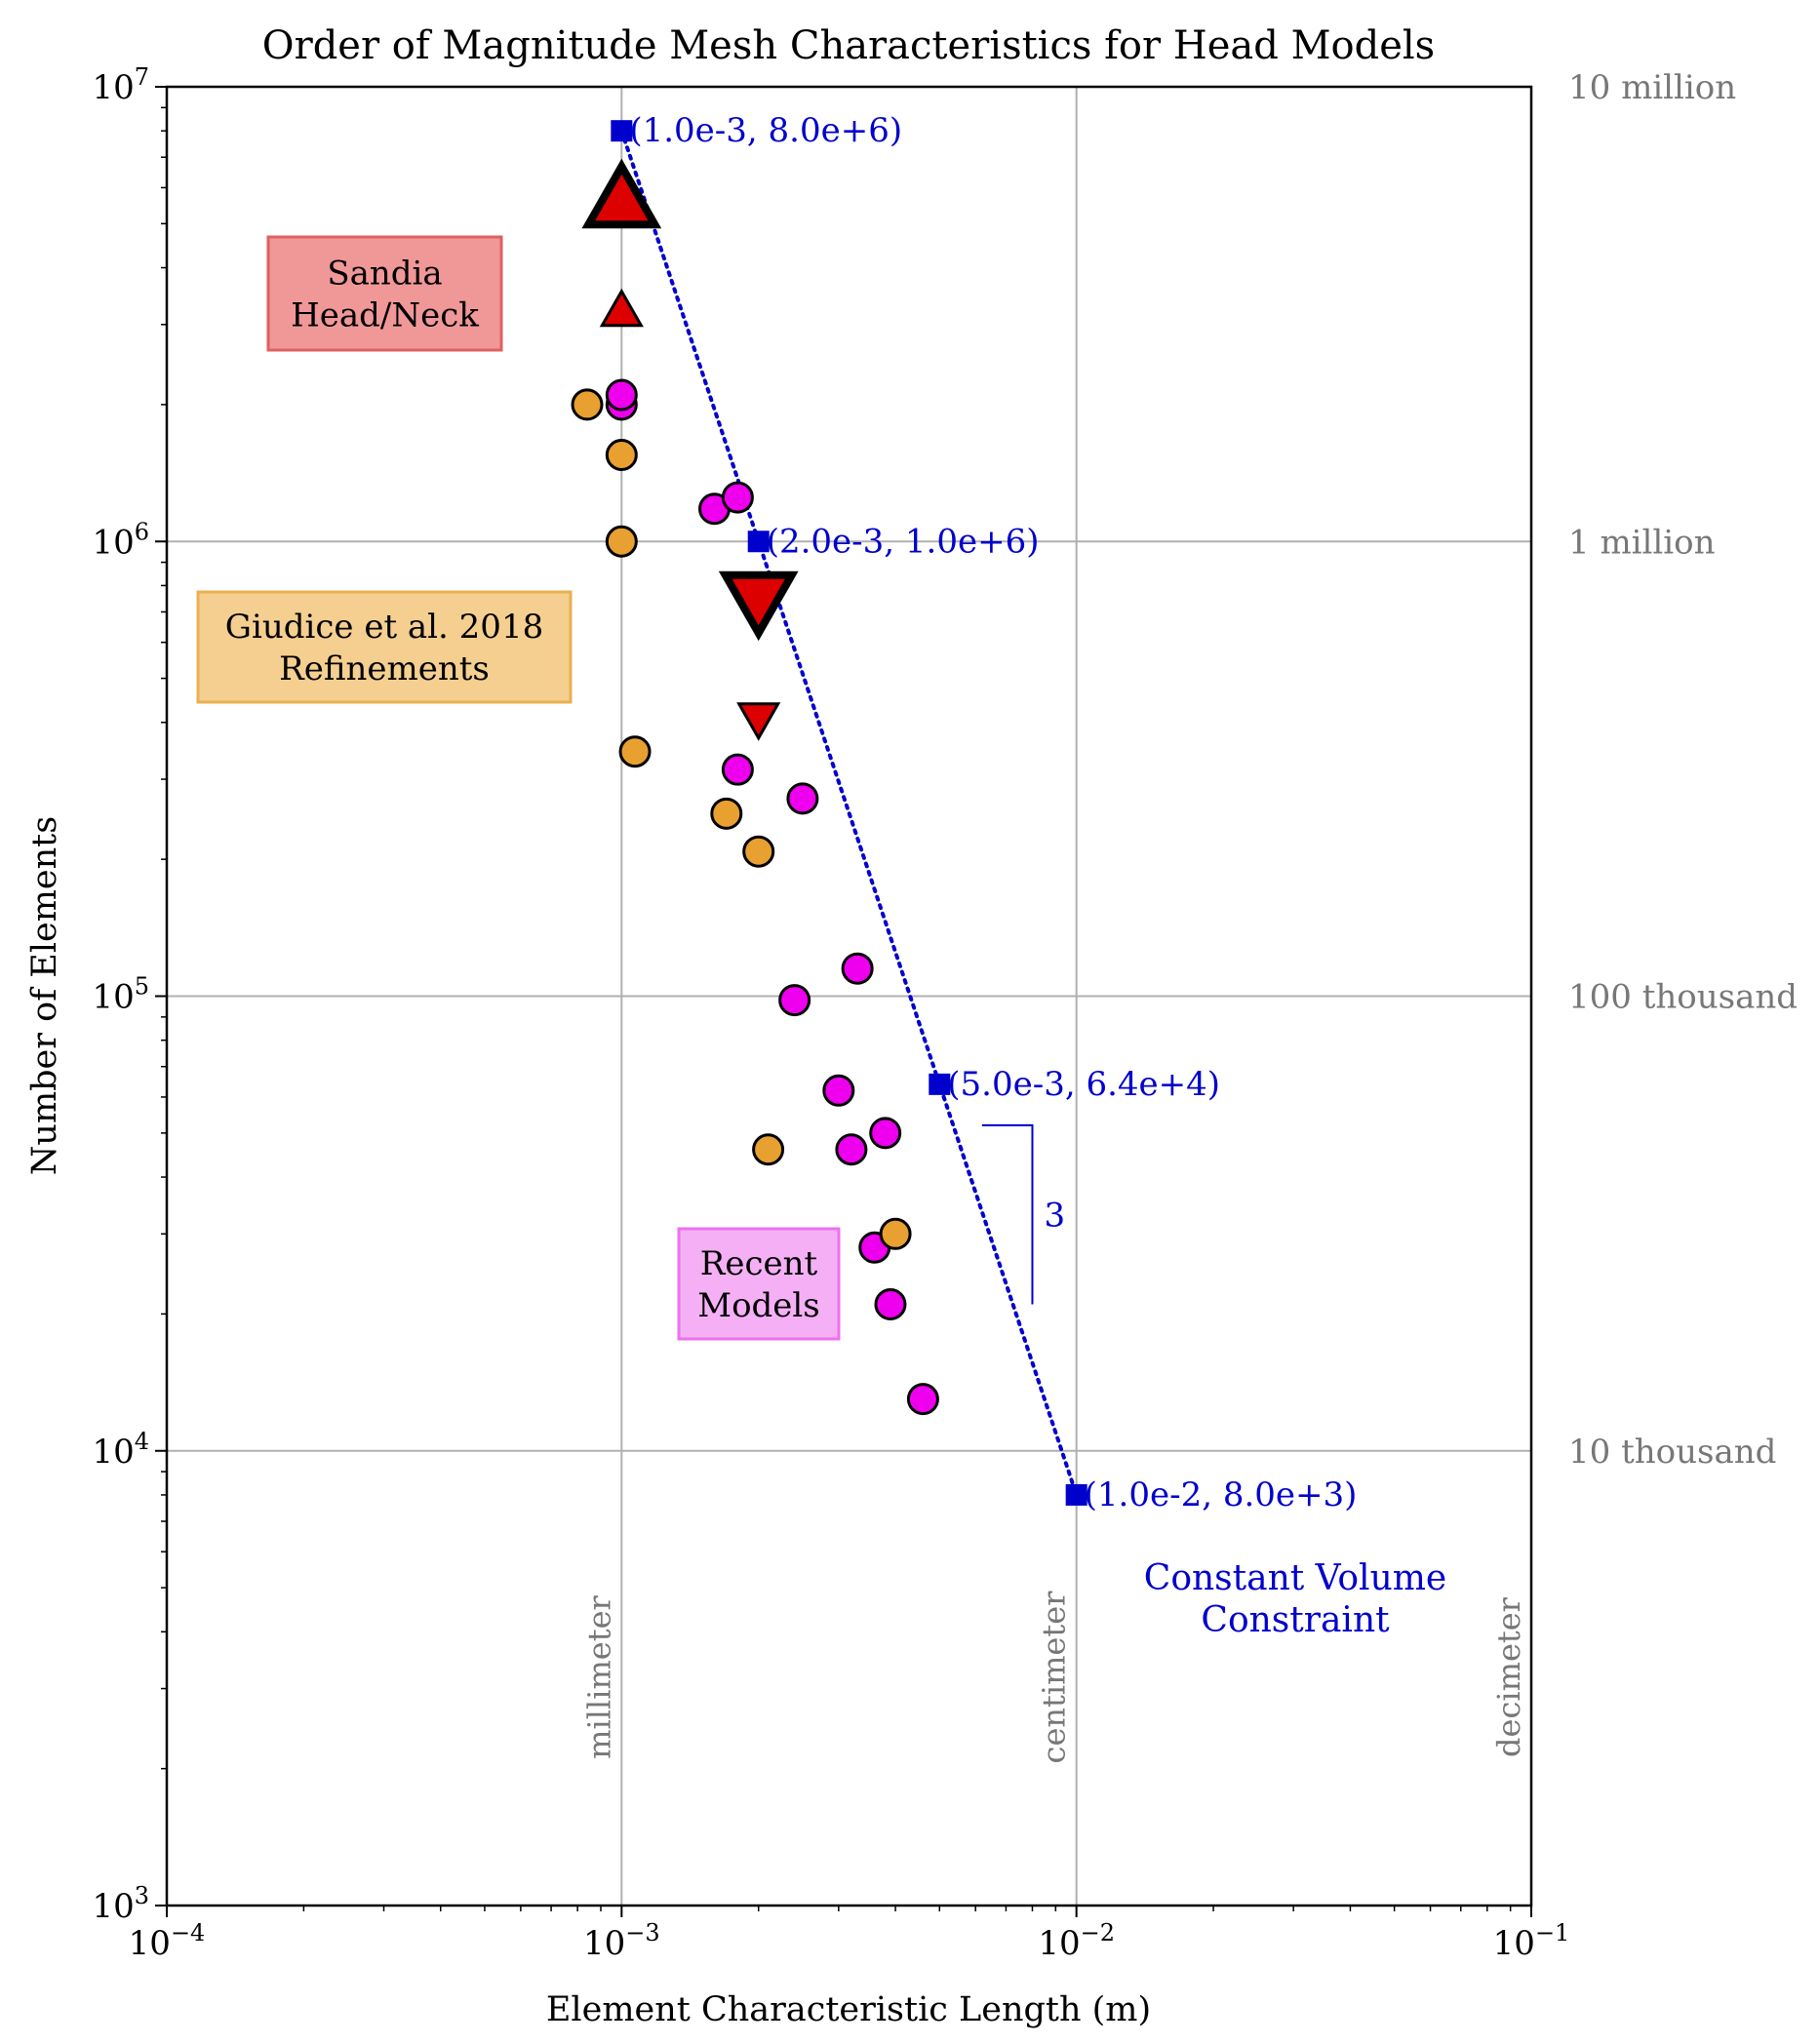 This screenshot has height=2044, width=1819. I want to click on y-tick-label: 10⁷, so click(121, 85).